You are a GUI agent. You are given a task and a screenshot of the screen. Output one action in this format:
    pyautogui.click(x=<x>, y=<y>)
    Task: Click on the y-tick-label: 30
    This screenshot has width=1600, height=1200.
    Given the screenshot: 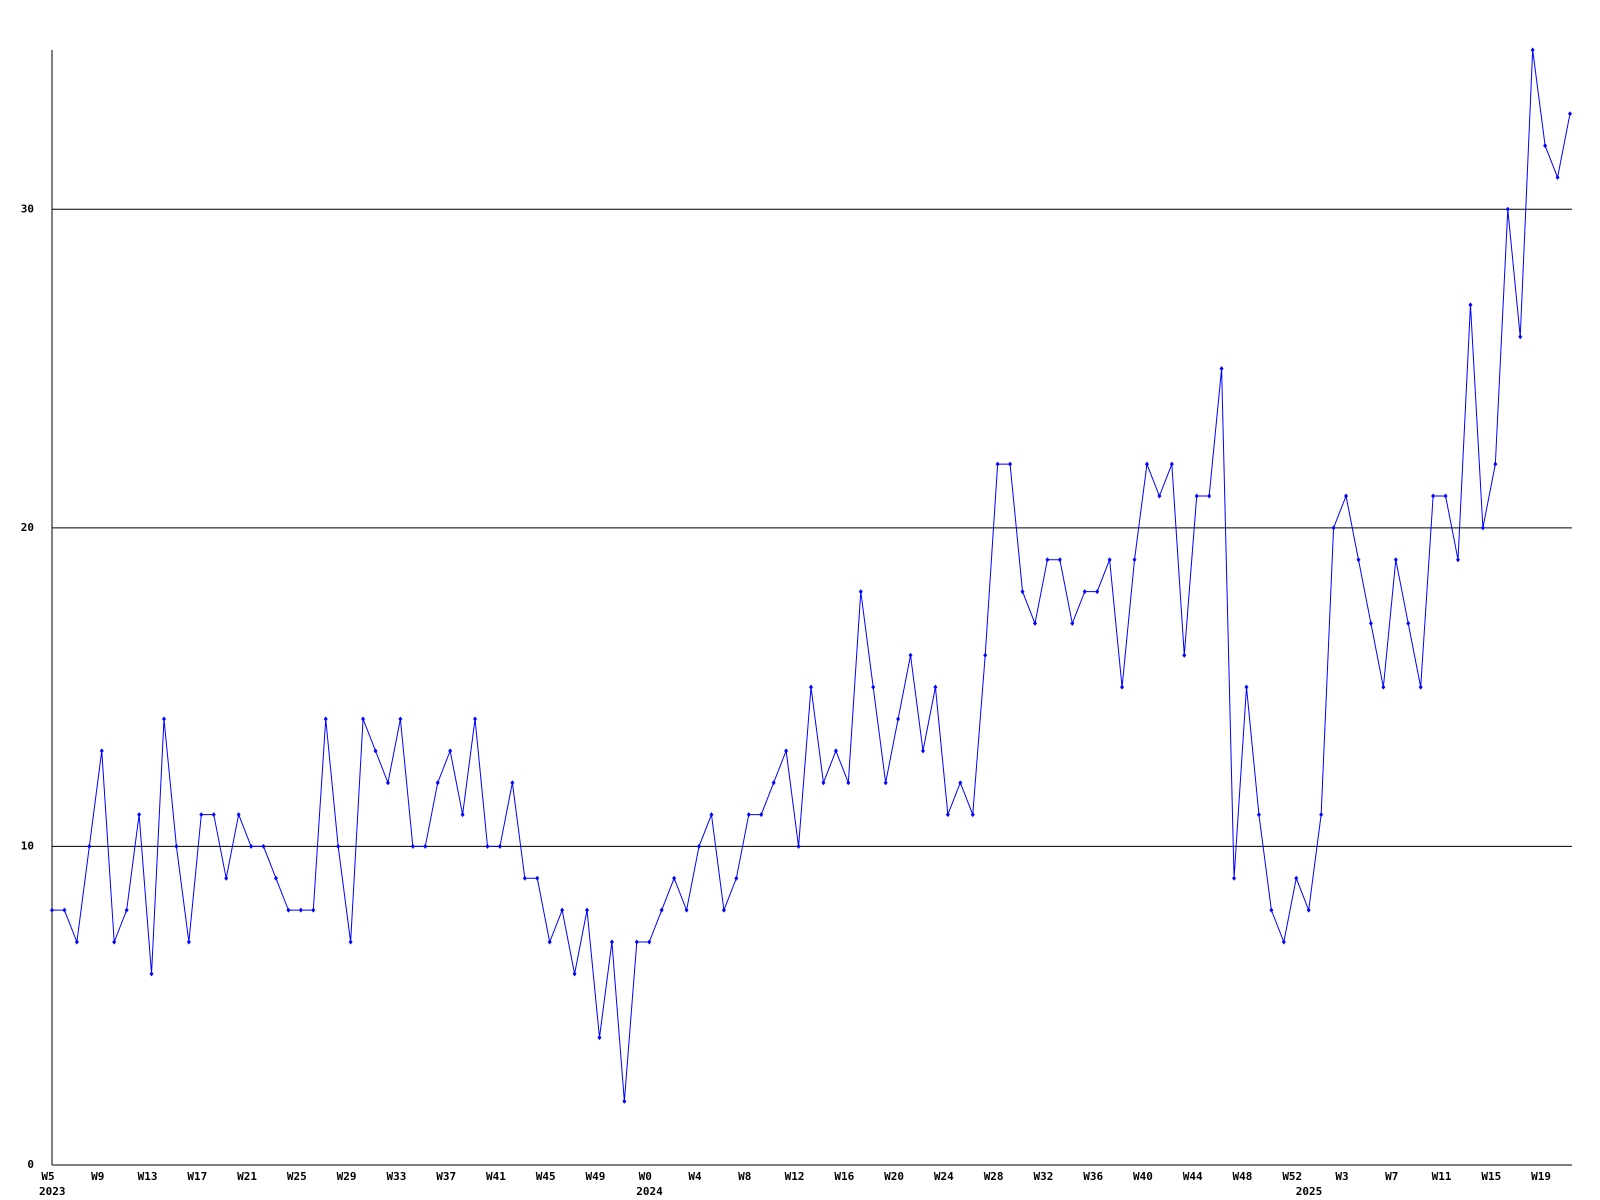 What is the action you would take?
    pyautogui.click(x=27, y=208)
    